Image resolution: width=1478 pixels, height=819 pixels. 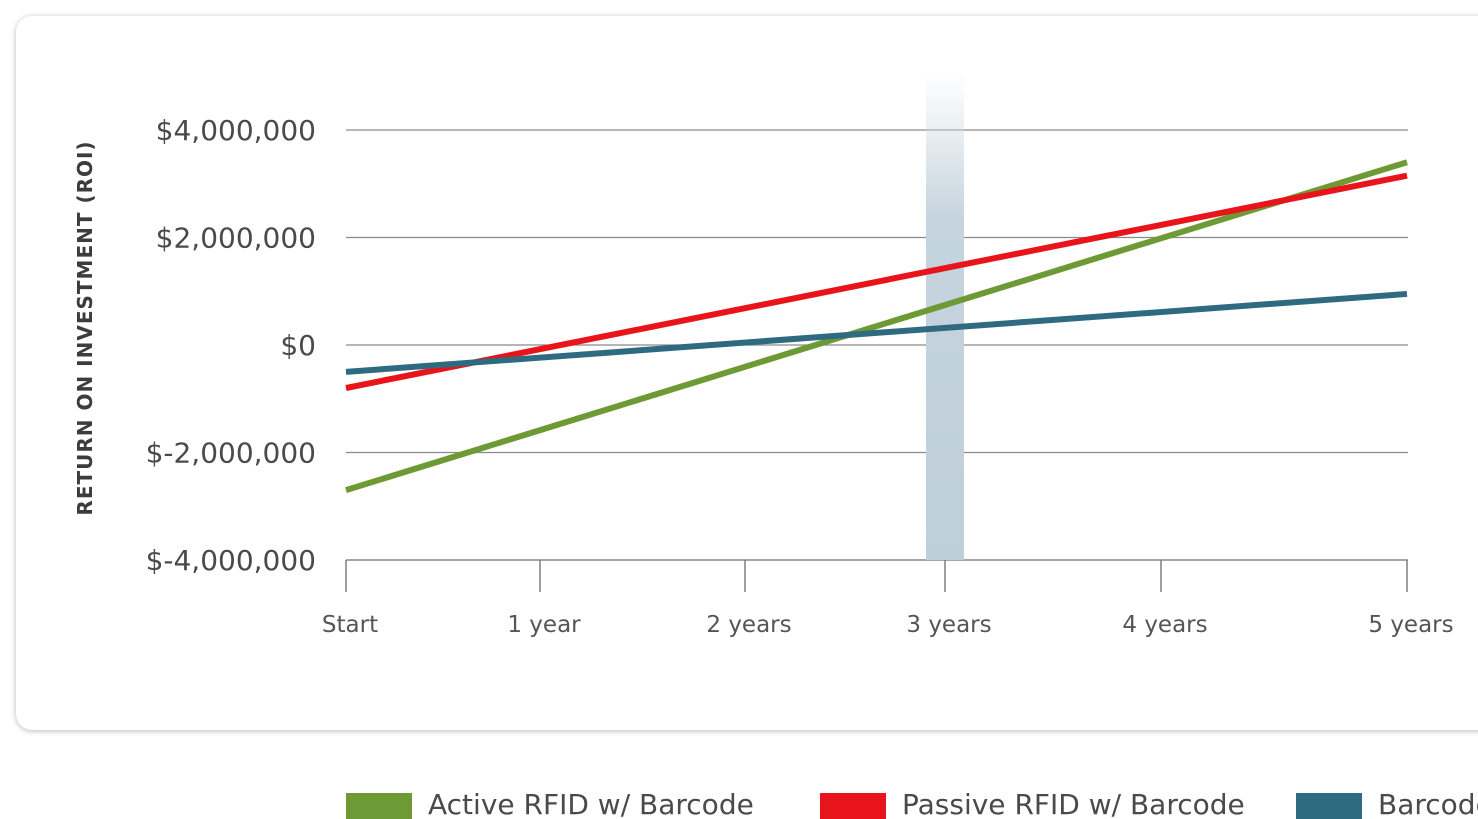 What do you see at coordinates (945, 315) in the screenshot?
I see `highlight-band` at bounding box center [945, 315].